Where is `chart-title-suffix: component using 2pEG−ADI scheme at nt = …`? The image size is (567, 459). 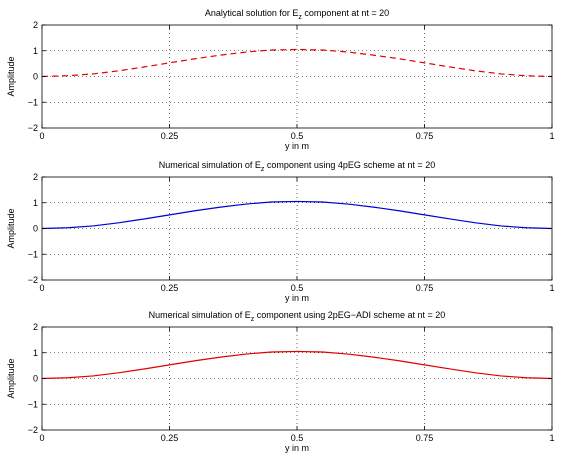
chart-title-suffix: component using 2pEG−ADI scheme at nt = … is located at coordinates (349, 315).